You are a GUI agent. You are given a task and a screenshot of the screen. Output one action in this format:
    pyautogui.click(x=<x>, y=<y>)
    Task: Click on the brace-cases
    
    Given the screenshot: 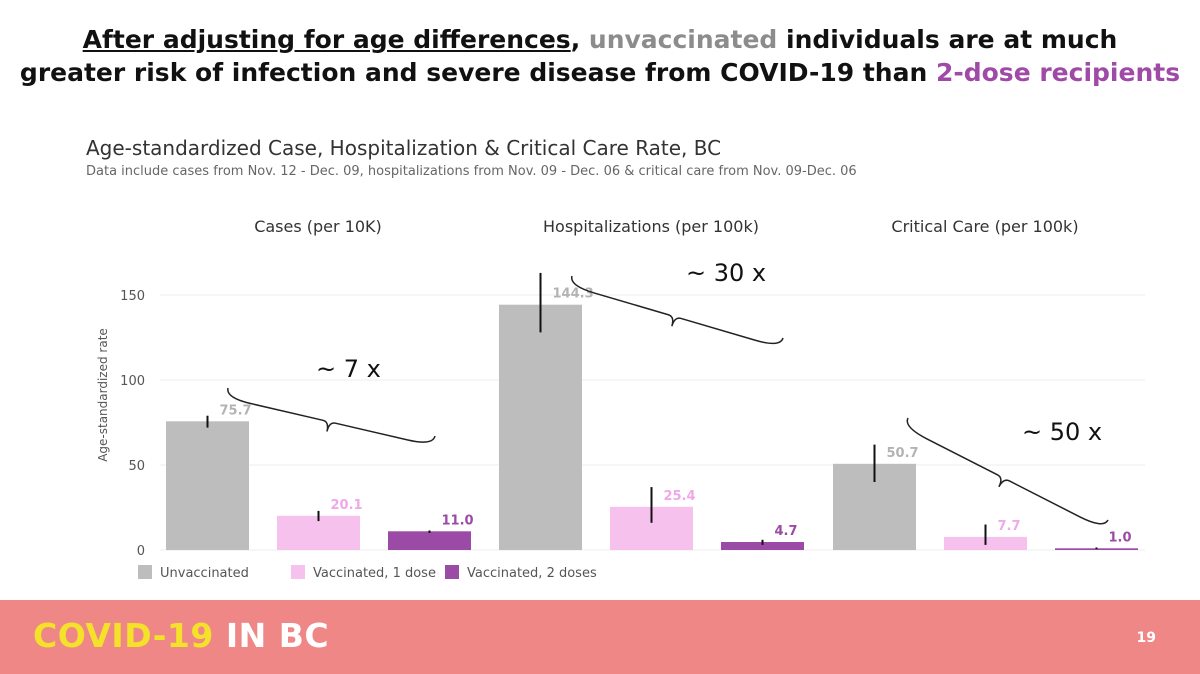 What is the action you would take?
    pyautogui.click(x=331, y=415)
    